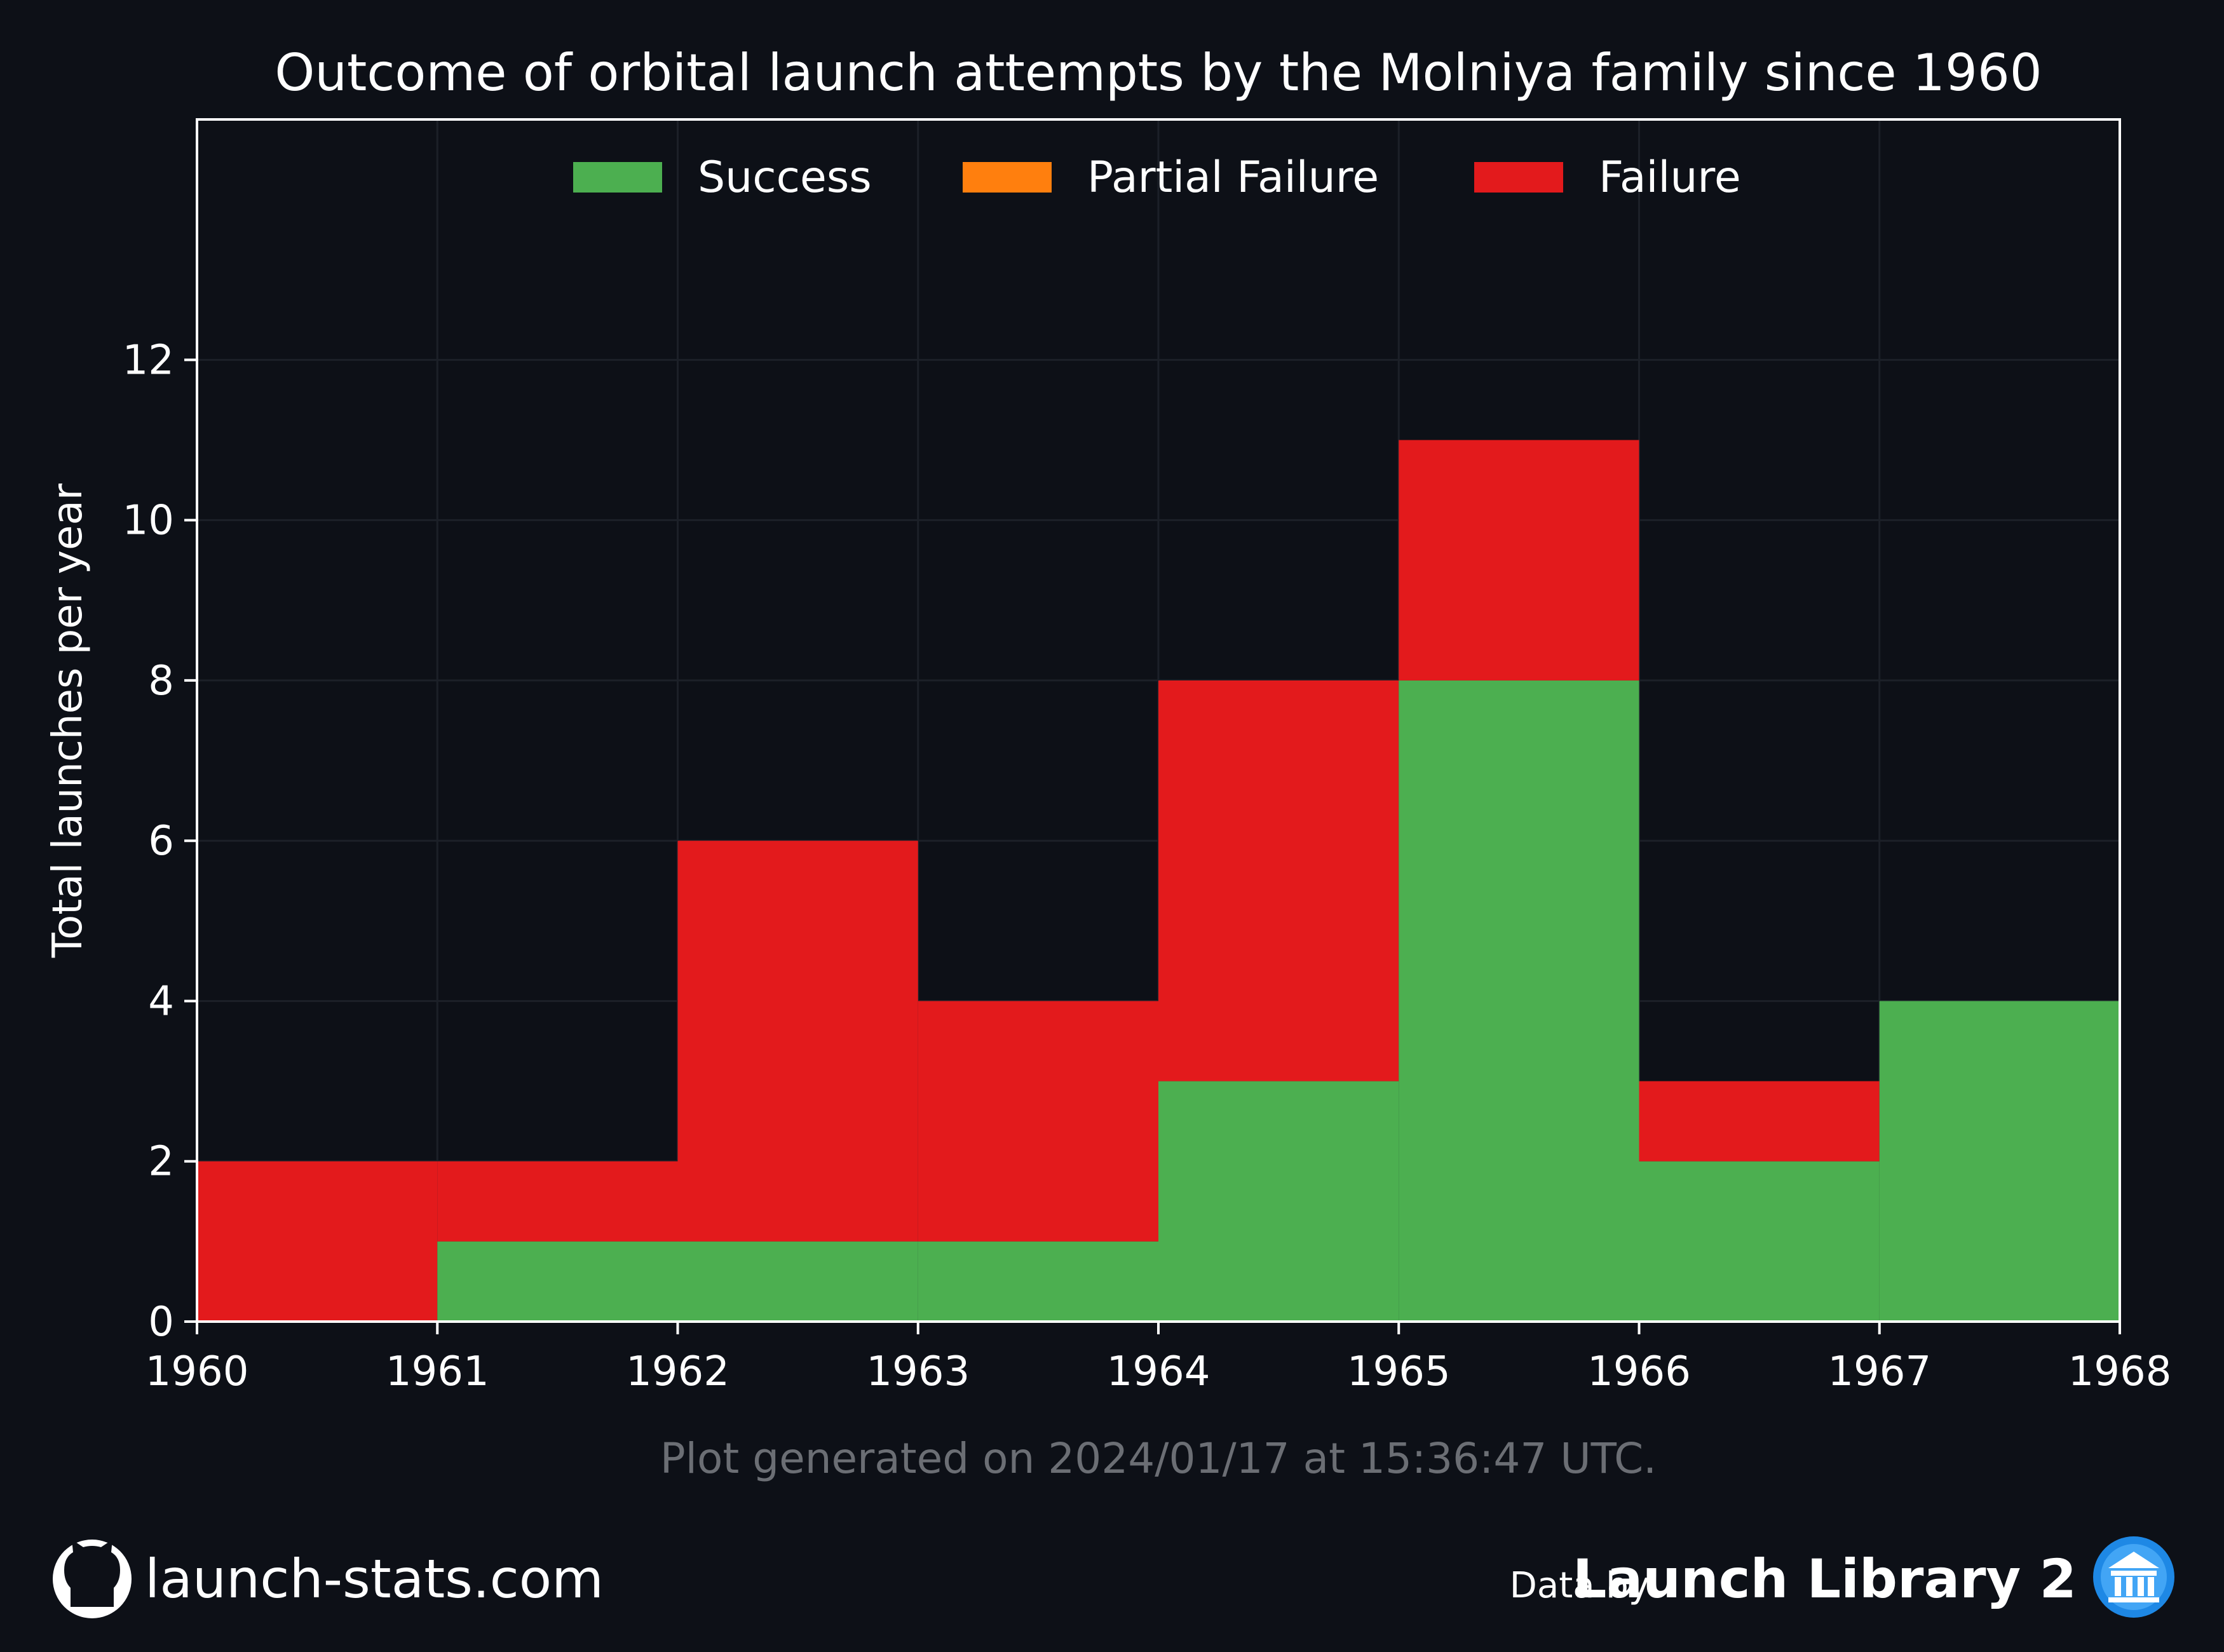 Image resolution: width=2224 pixels, height=1652 pixels. What do you see at coordinates (92, 1579) in the screenshot?
I see `github-icon` at bounding box center [92, 1579].